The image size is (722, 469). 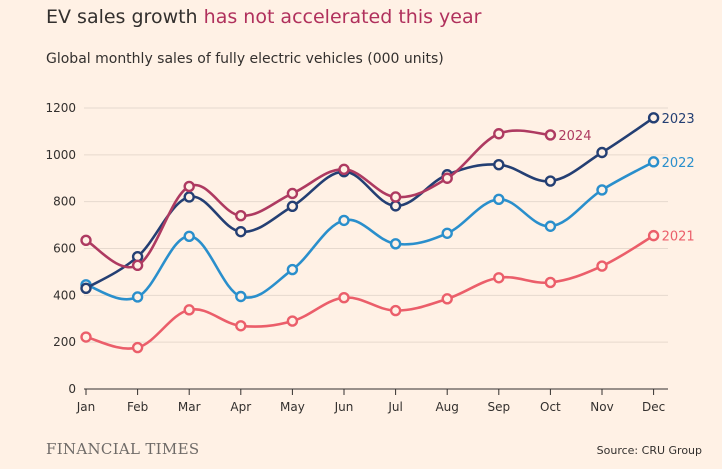 I want to click on x-tick-label: Sep, so click(x=498, y=407).